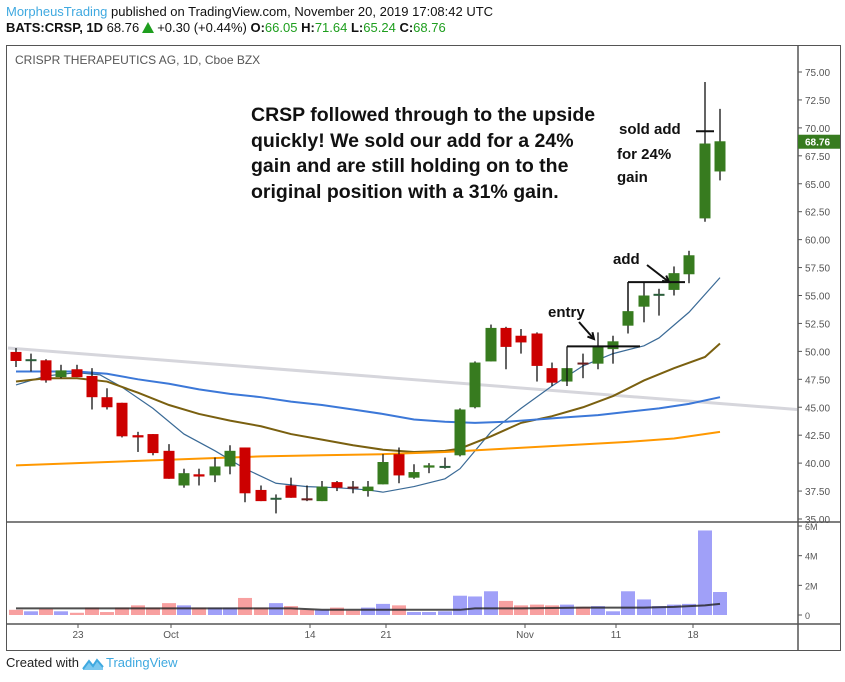 This screenshot has height=682, width=845. Describe the element at coordinates (93, 664) in the screenshot. I see `tradingview-logo-icon` at that location.